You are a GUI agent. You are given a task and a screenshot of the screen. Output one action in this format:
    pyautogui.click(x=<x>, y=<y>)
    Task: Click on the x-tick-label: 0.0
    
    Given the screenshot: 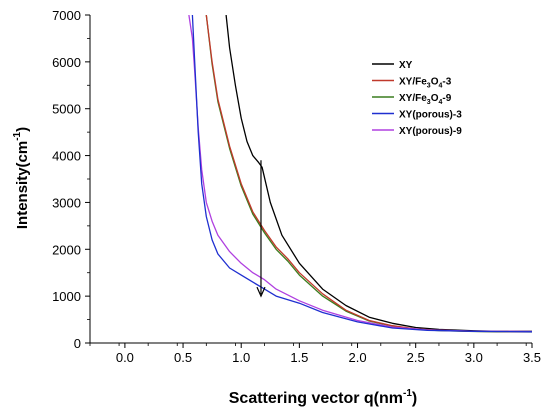 What is the action you would take?
    pyautogui.click(x=125, y=357)
    